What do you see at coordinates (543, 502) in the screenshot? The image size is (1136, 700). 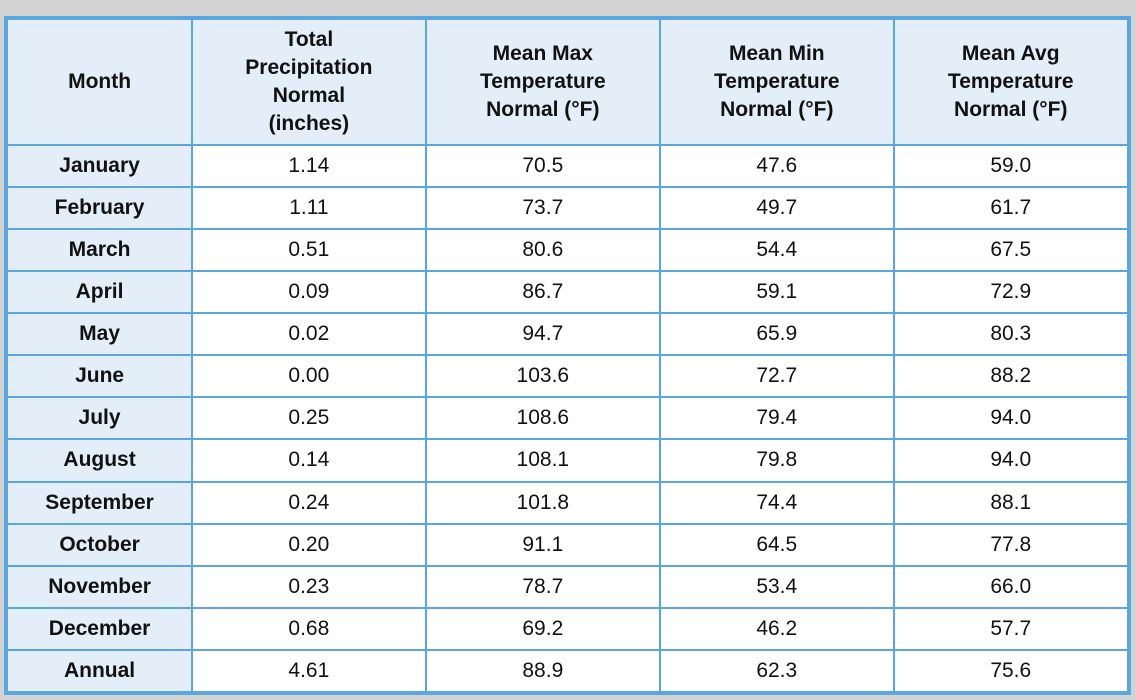 I see `mean-max-cell: 101.8` at bounding box center [543, 502].